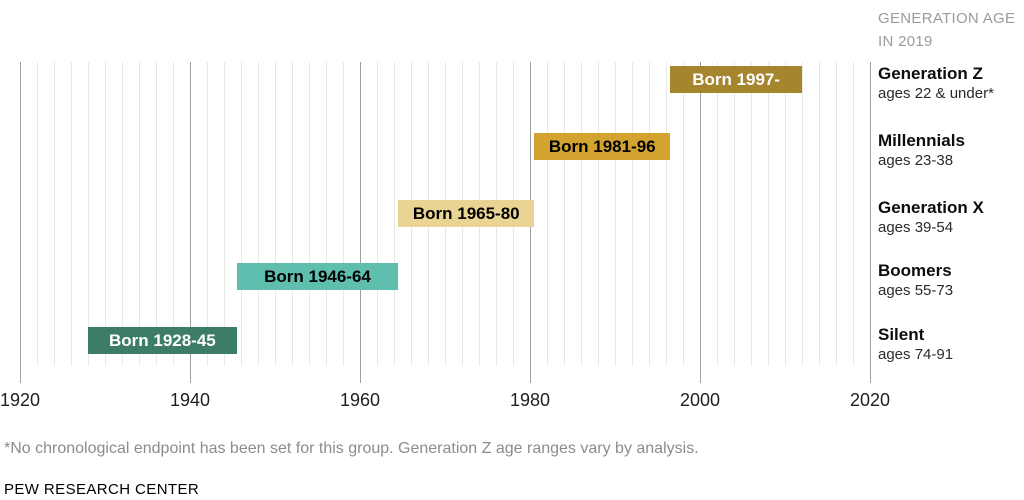  What do you see at coordinates (916, 355) in the screenshot?
I see `generation-ages: ages 74-91` at bounding box center [916, 355].